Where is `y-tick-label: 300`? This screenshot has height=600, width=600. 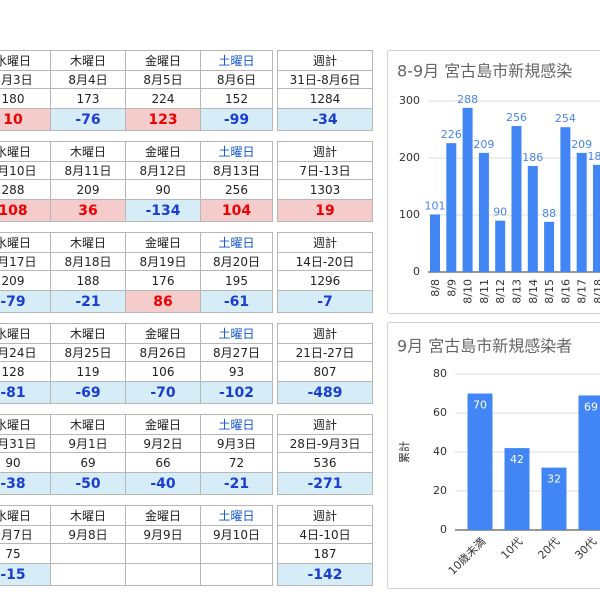
y-tick-label: 300 is located at coordinates (409, 100).